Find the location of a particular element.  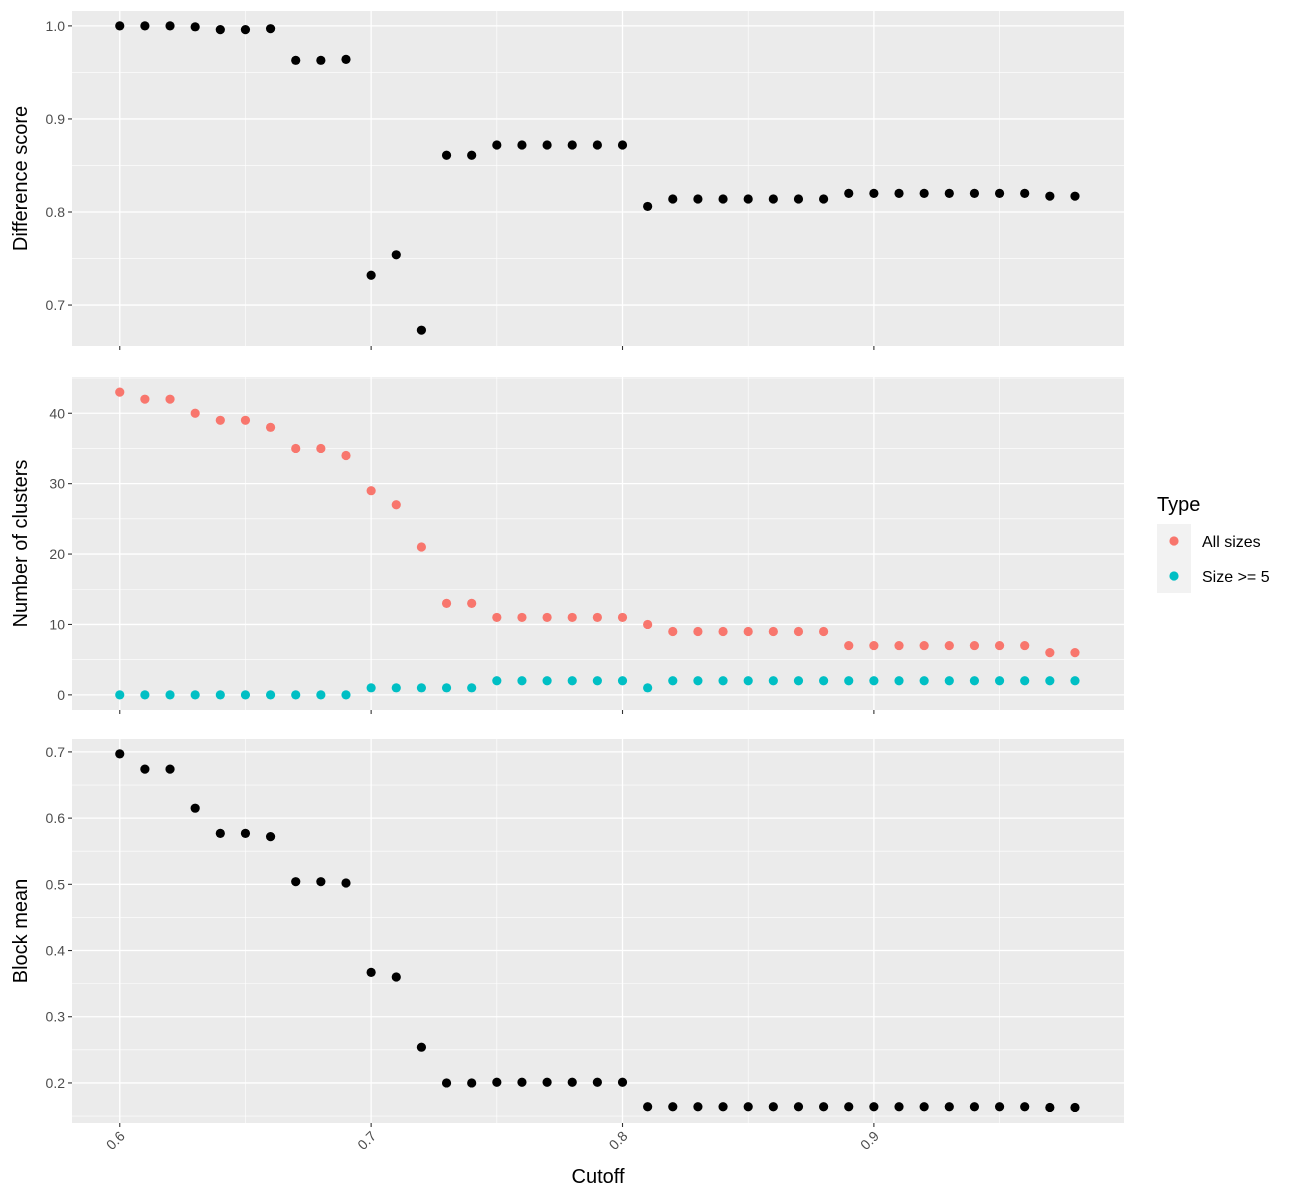

y-tick-label: 10 is located at coordinates (57, 624).